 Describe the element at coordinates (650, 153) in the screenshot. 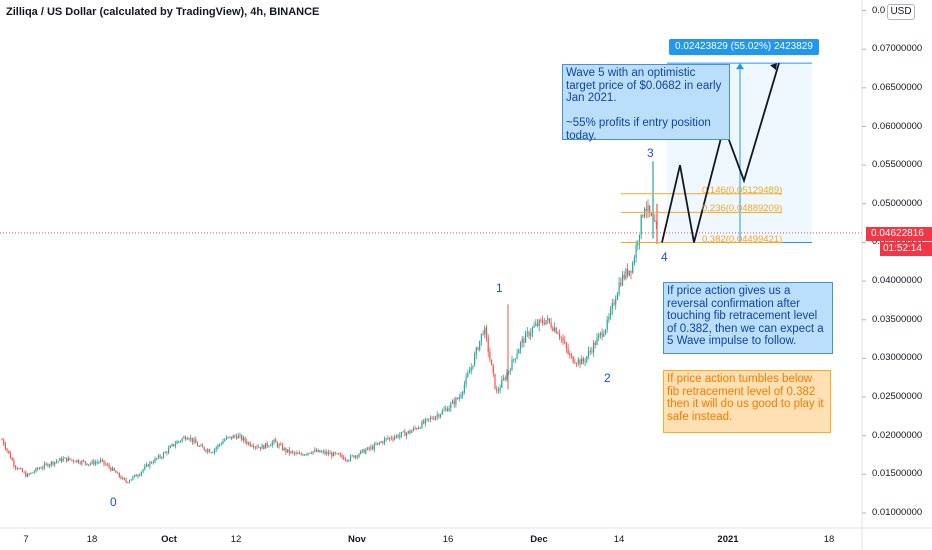

I see `wave-label-3: 3` at that location.